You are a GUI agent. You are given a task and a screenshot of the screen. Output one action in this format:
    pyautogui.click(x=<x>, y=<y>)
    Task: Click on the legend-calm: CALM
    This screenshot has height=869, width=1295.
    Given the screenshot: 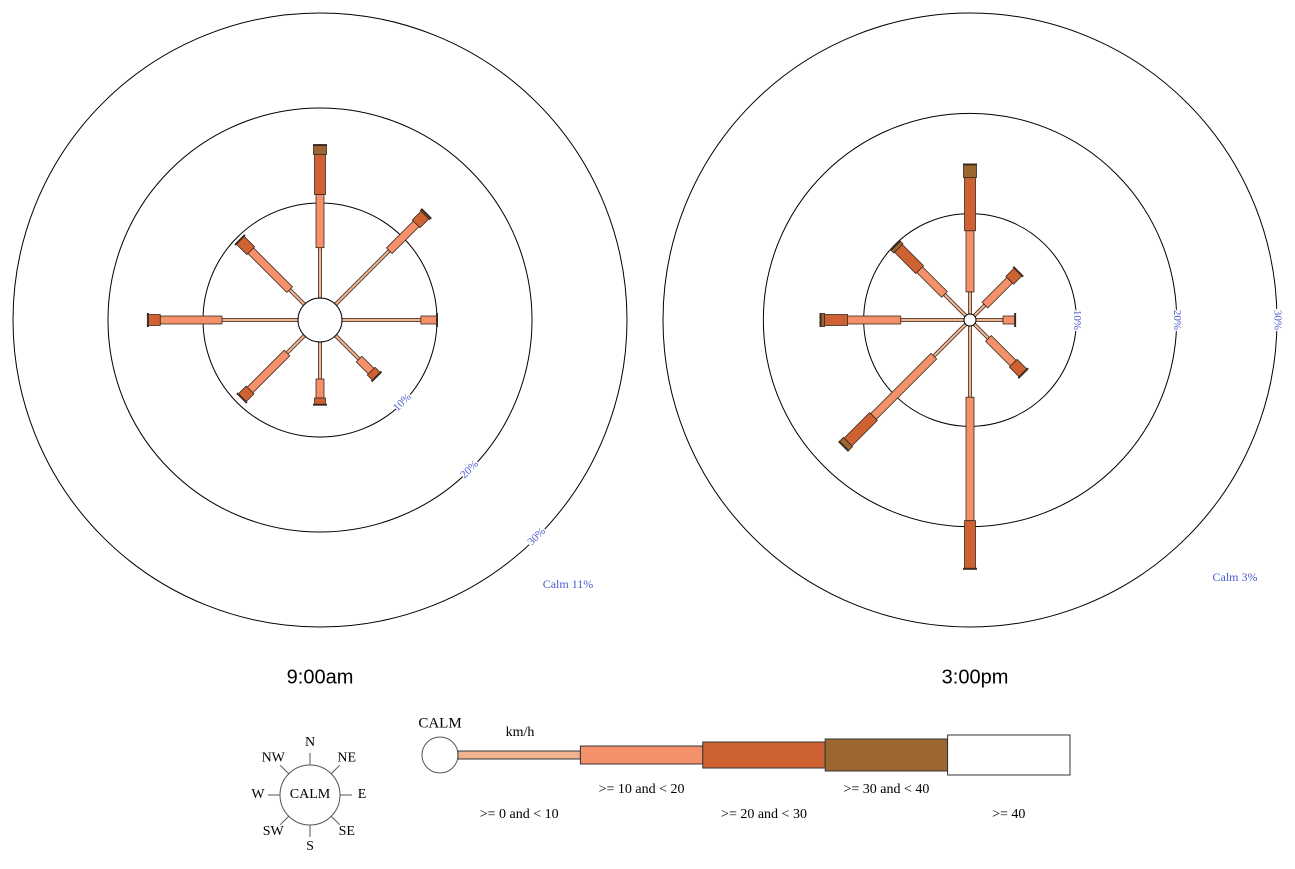 What is the action you would take?
    pyautogui.click(x=439, y=723)
    